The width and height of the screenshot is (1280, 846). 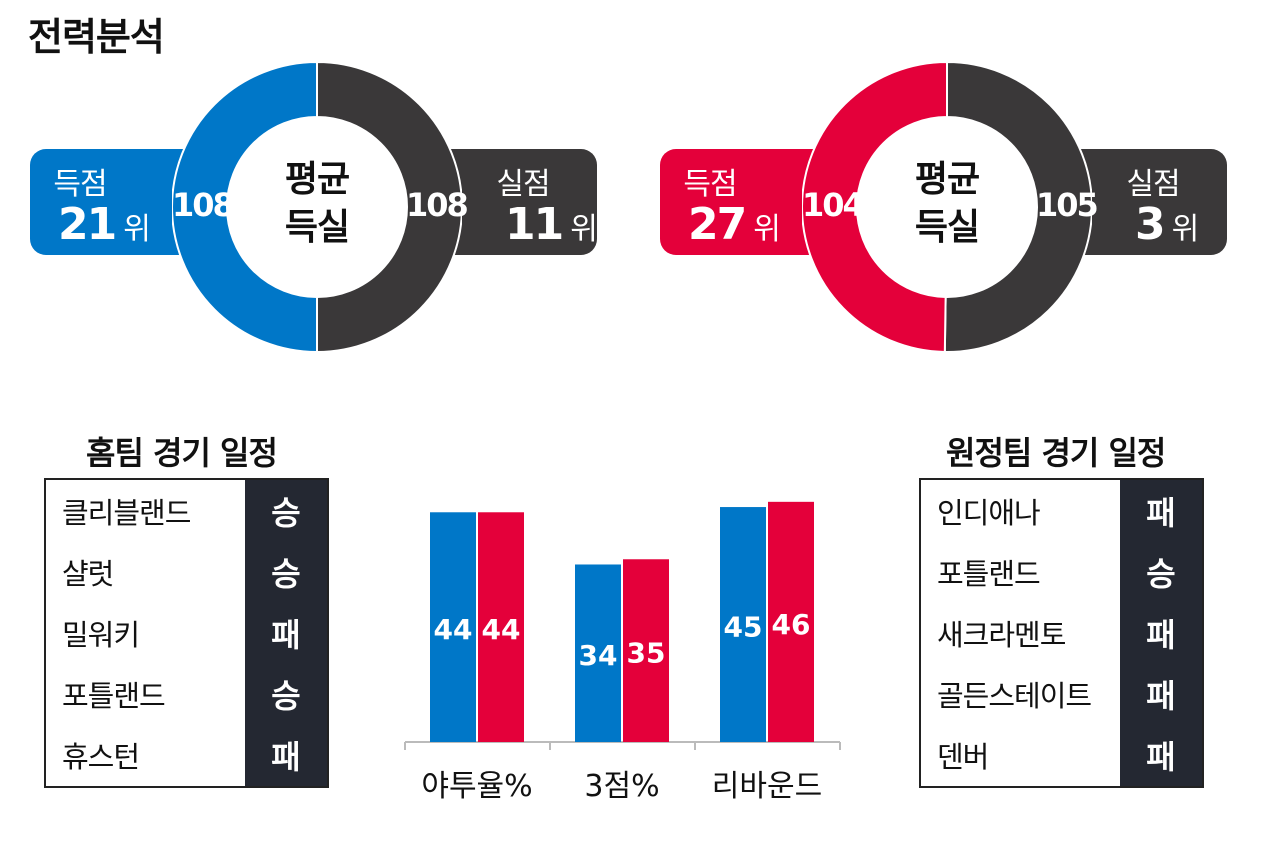 What do you see at coordinates (989, 513) in the screenshot?
I see `opponent-name: 인디애나` at bounding box center [989, 513].